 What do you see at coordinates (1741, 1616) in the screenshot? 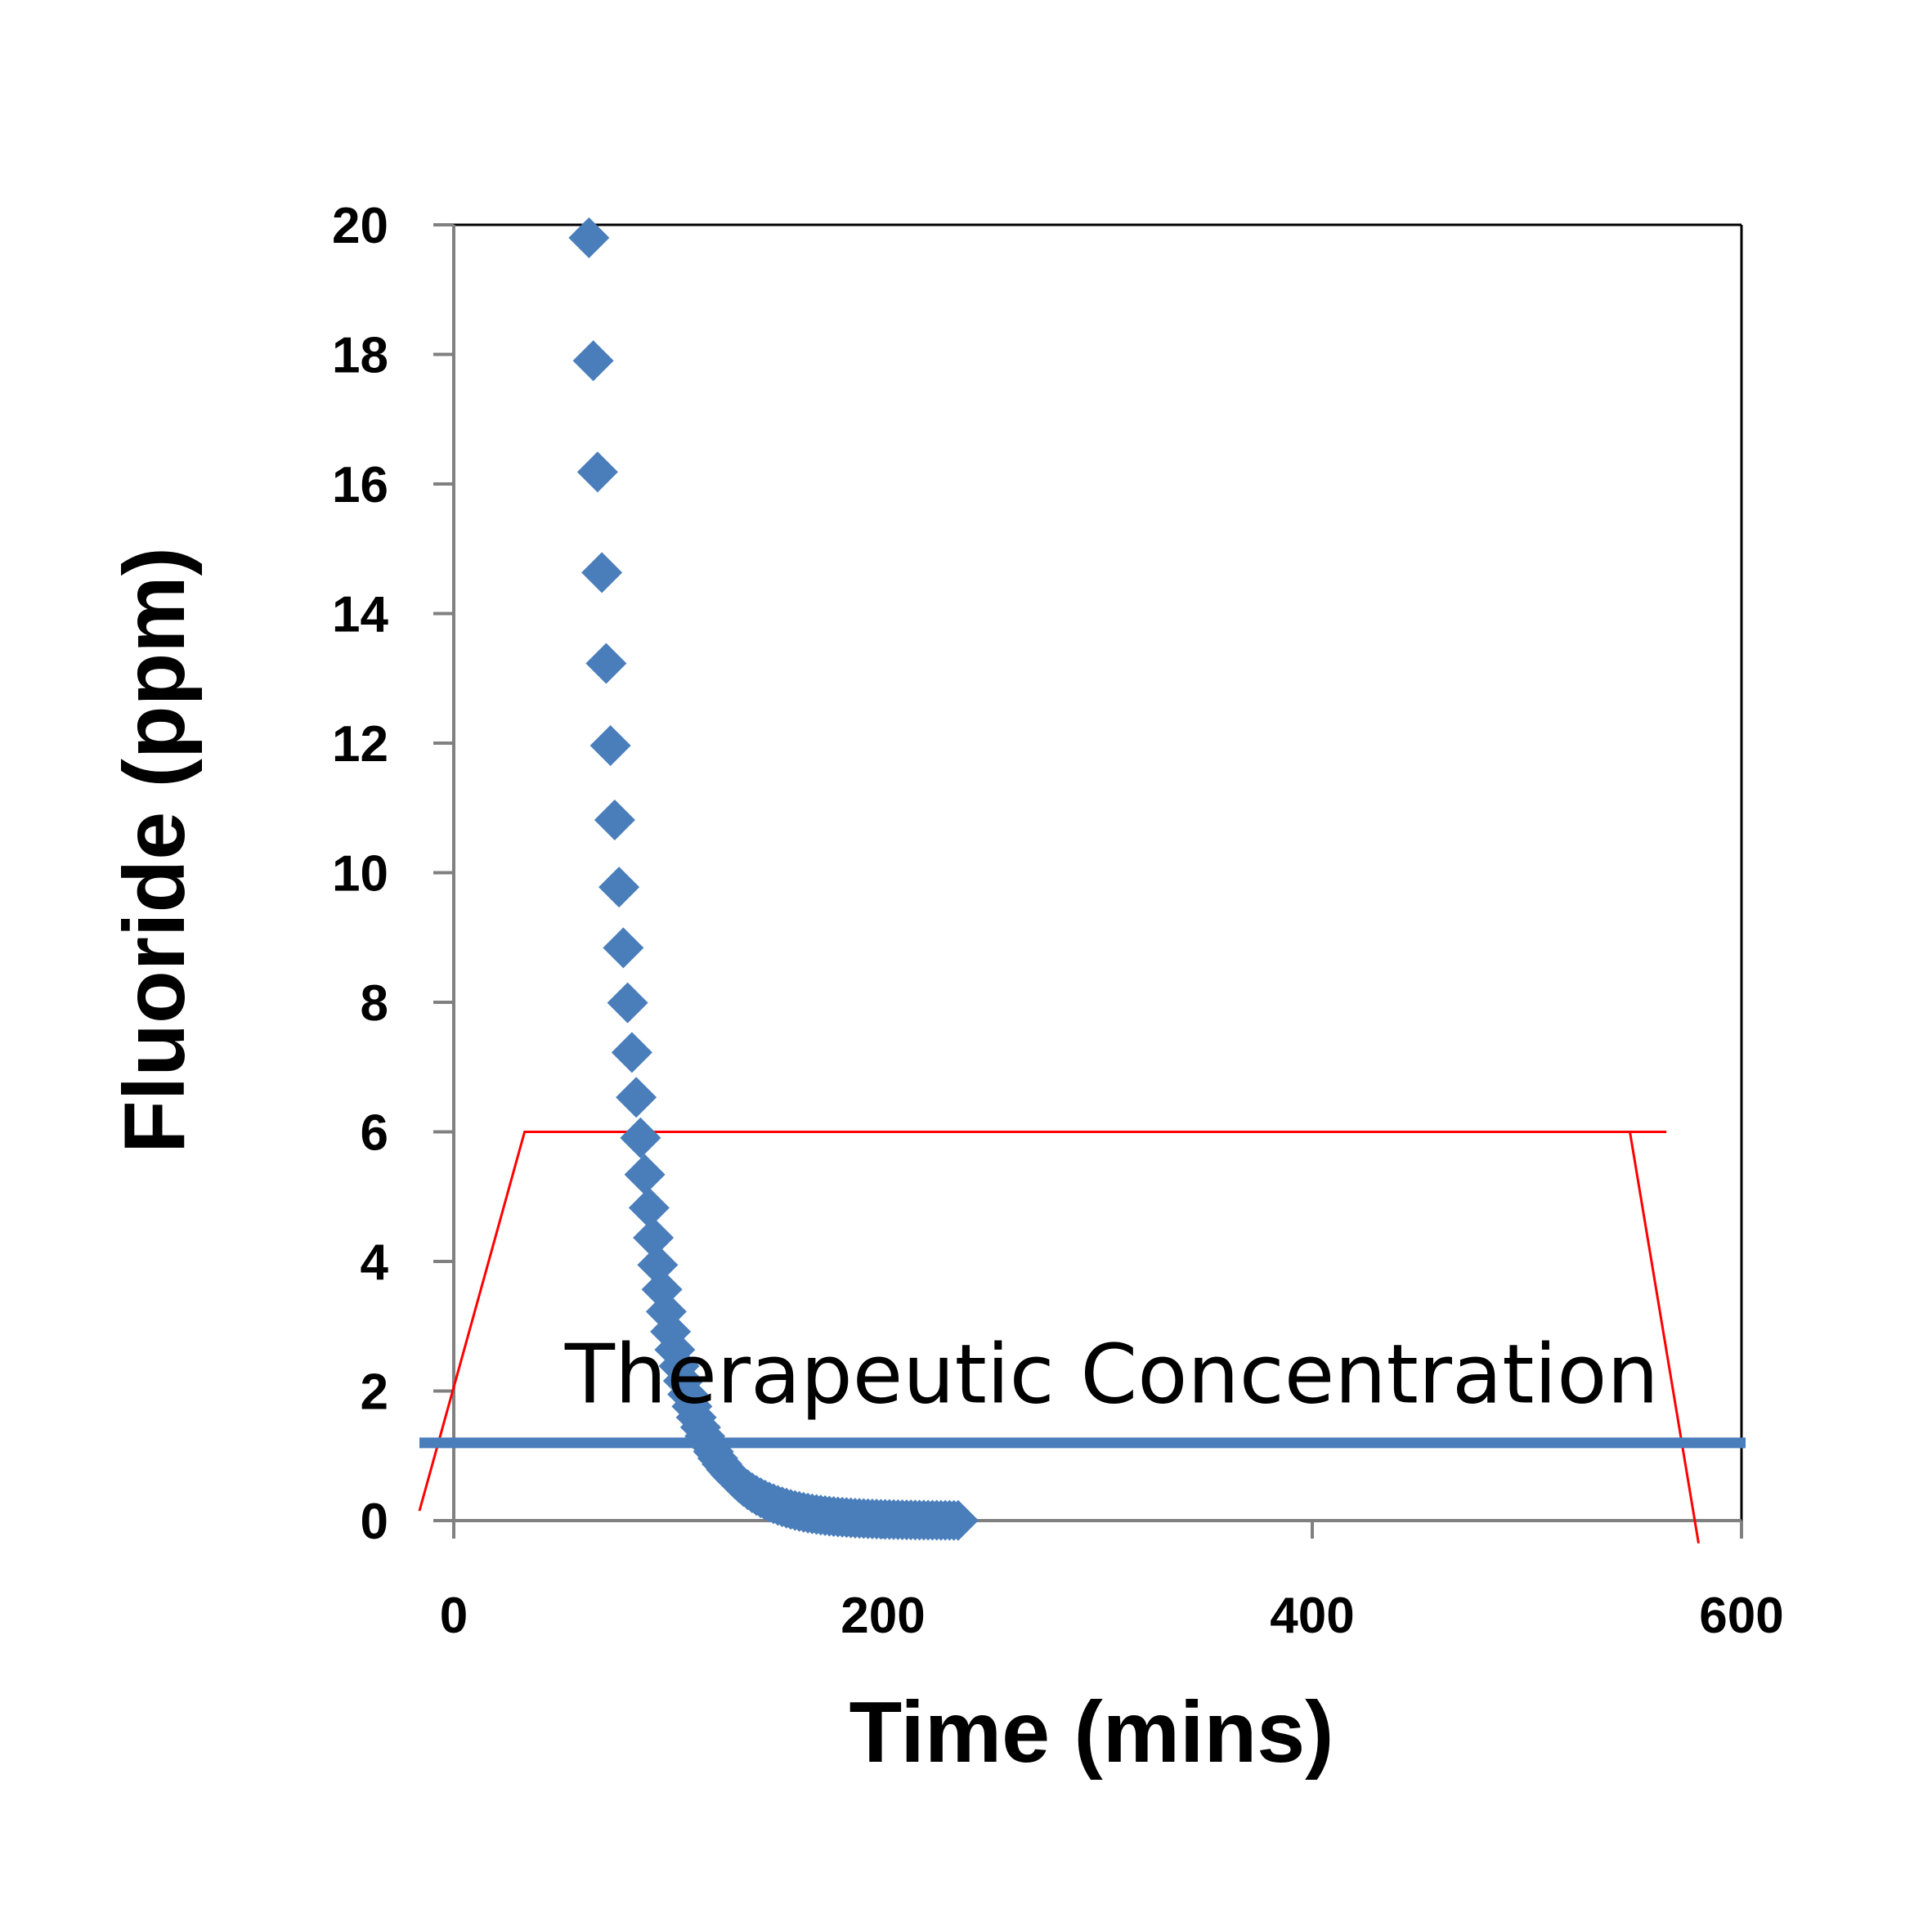
I see `x-tick-label: 600` at bounding box center [1741, 1616].